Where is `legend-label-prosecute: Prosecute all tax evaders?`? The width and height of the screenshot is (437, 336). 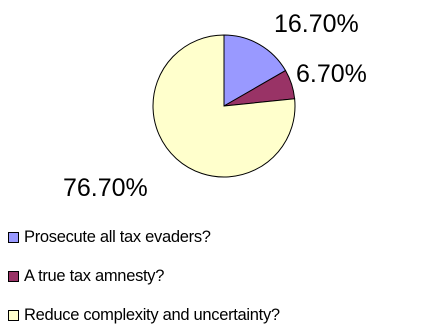
legend-label-prosecute: Prosecute all tax evaders? is located at coordinates (117, 236).